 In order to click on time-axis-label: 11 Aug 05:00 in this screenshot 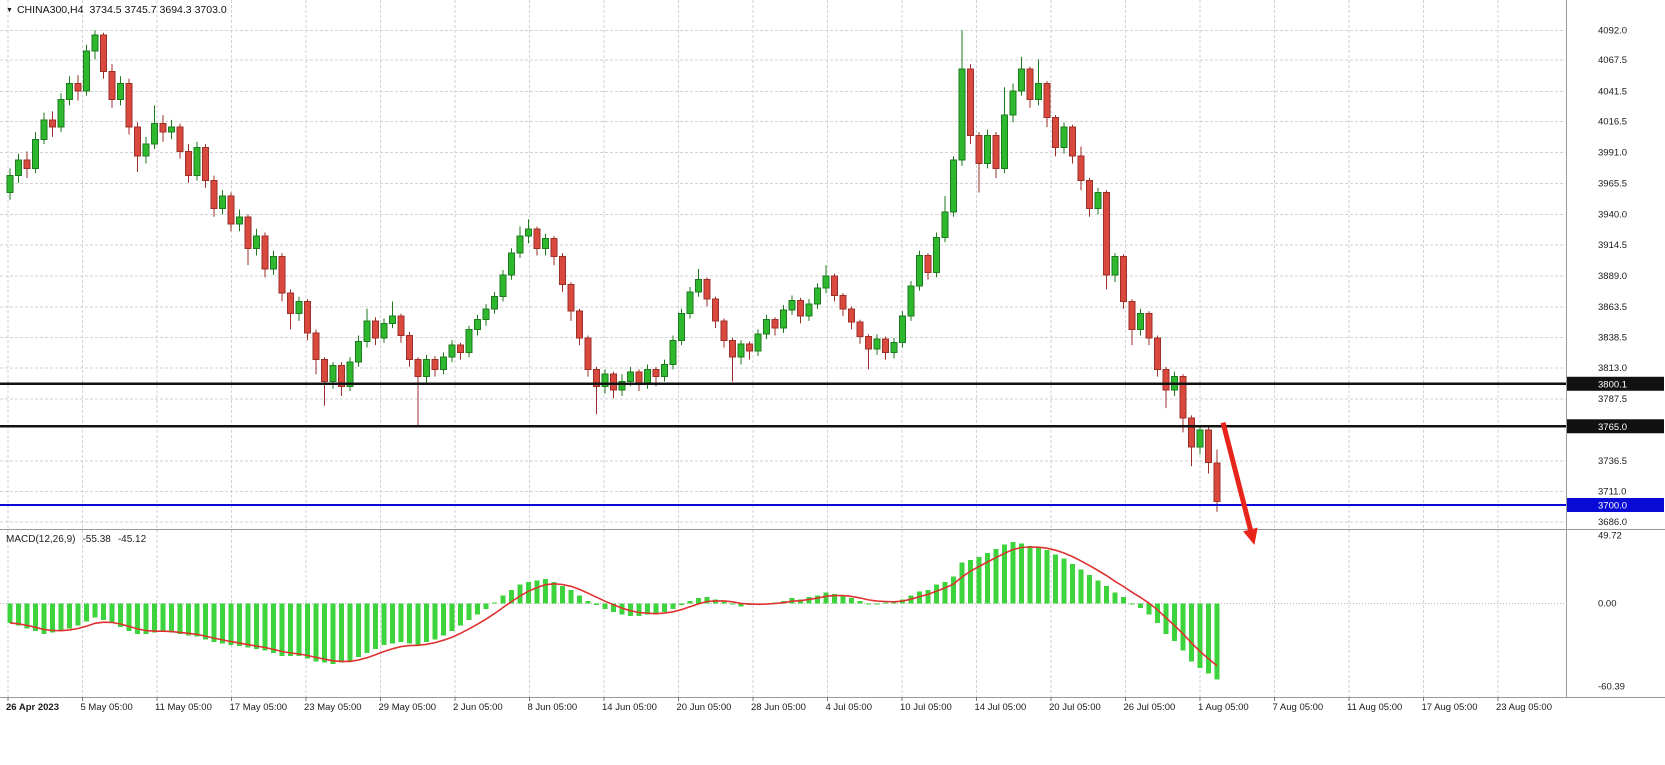, I will do `click(1374, 707)`.